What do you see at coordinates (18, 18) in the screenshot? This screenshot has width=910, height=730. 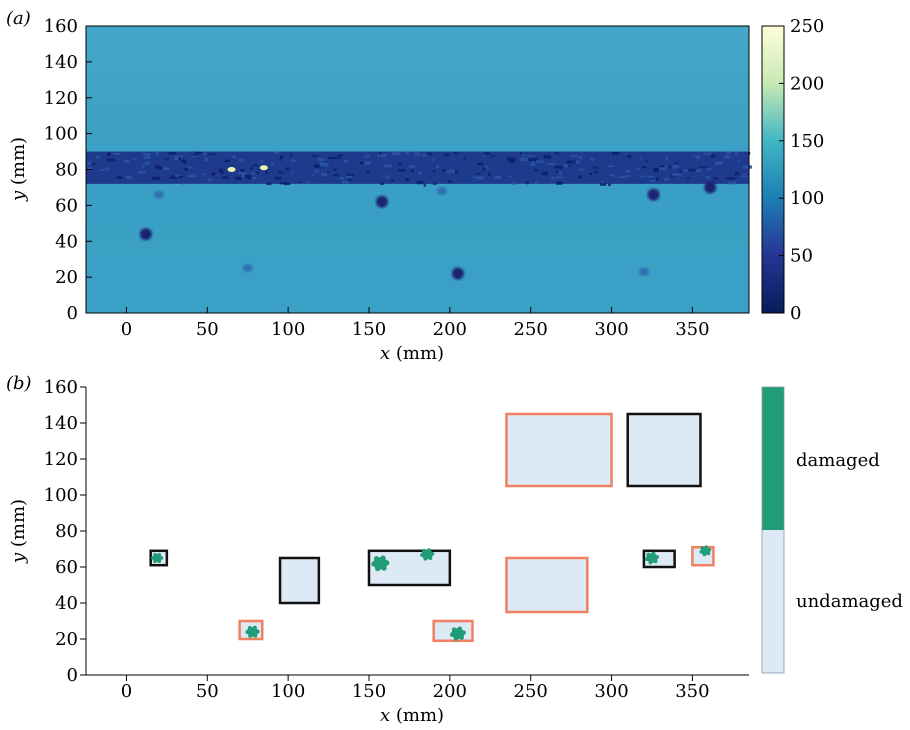 I see `panel-a-label: (a)` at bounding box center [18, 18].